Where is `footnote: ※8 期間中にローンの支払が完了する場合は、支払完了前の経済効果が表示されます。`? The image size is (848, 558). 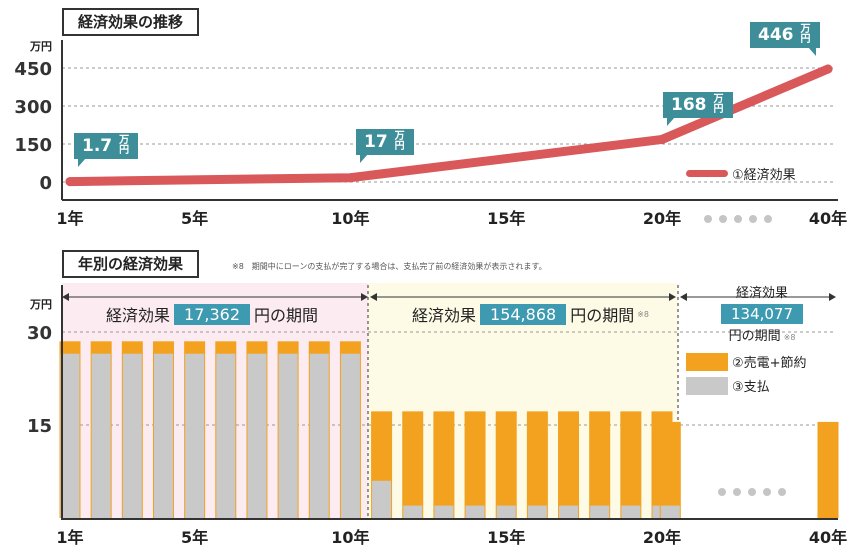
footnote: ※8 期間中にローンの支払が完了する場合は、支払完了前の経済効果が表示されます。 is located at coordinates (389, 266).